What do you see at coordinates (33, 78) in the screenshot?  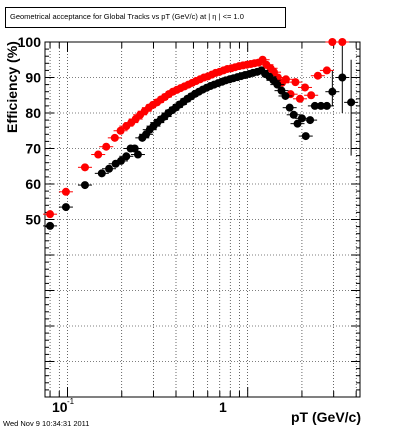 I see `y-tick-label: 90` at bounding box center [33, 78].